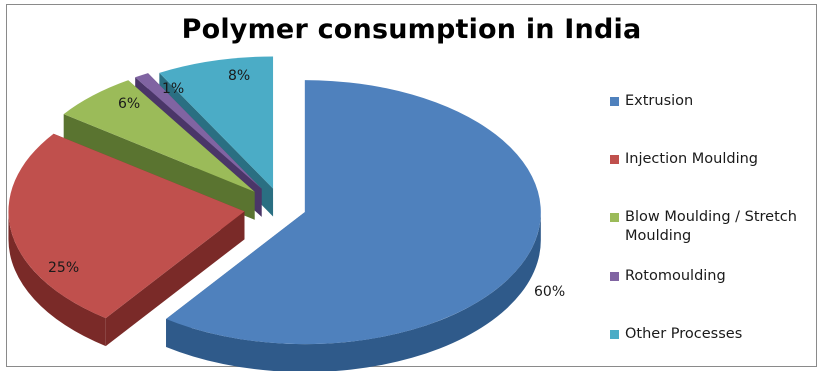 Image resolution: width=823 pixels, height=371 pixels. I want to click on pie-slice-injection-moulding, so click(126, 226).